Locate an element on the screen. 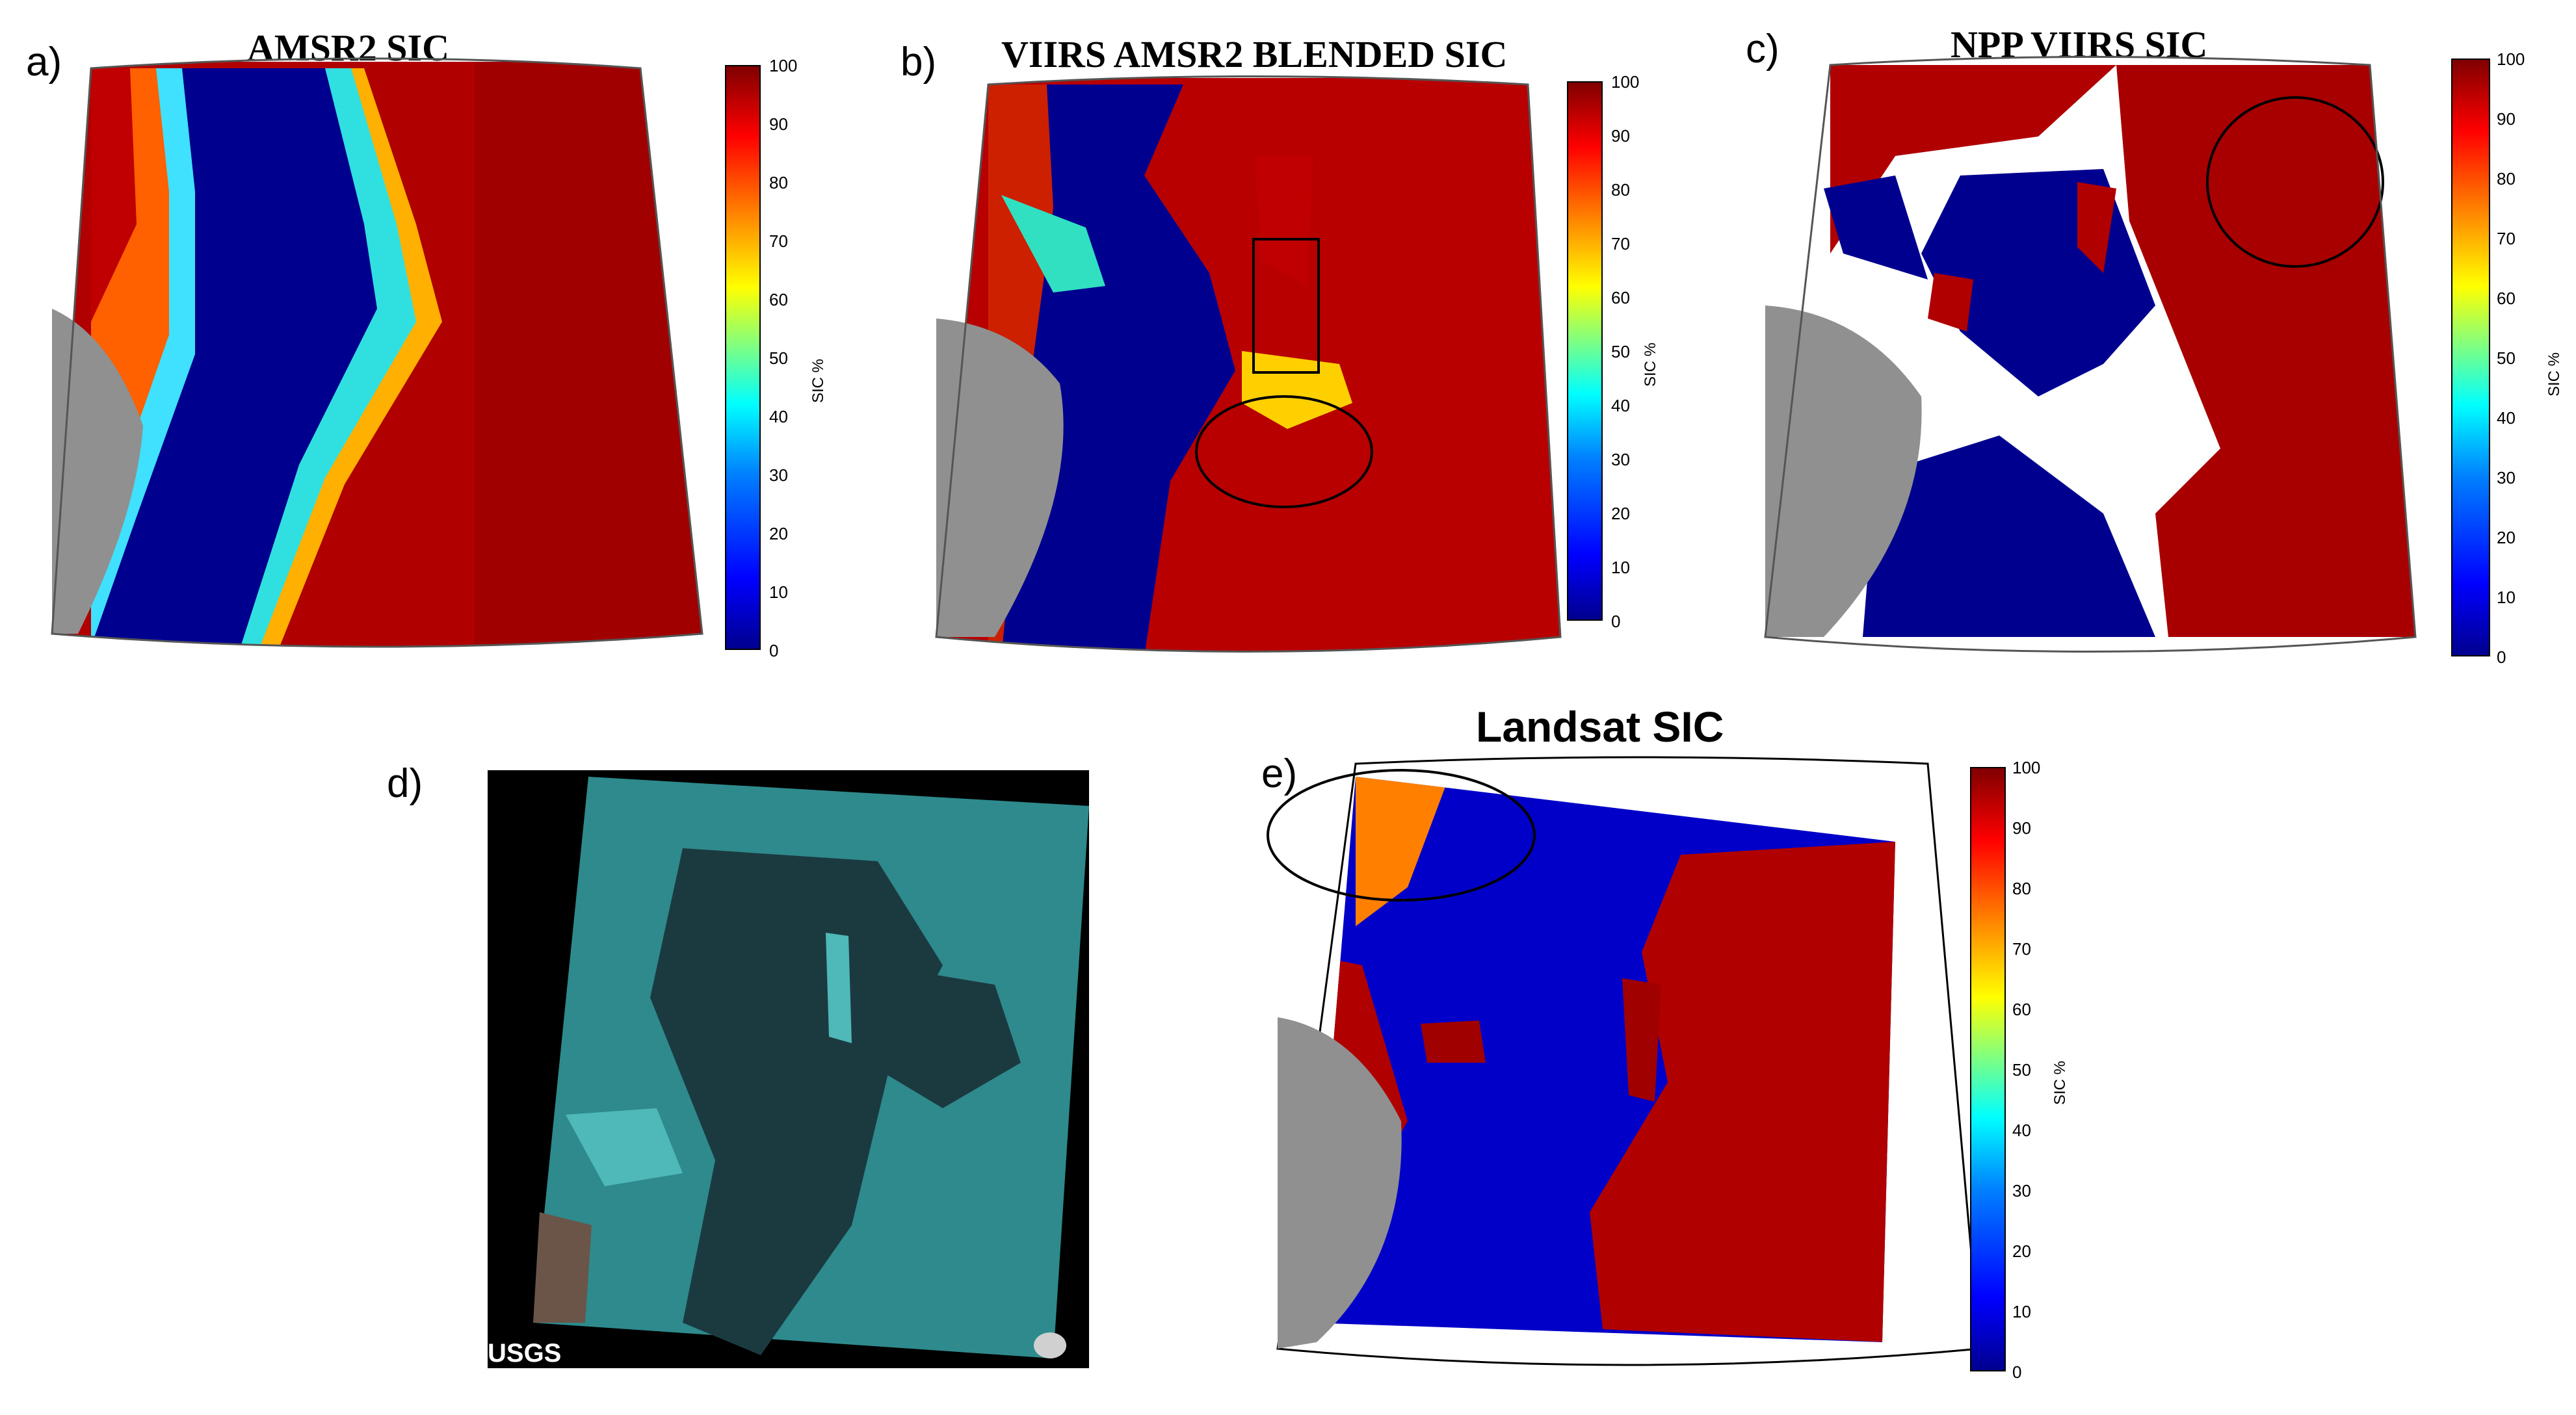 The width and height of the screenshot is (2576, 1415). panel-e-map is located at coordinates (1624, 1061).